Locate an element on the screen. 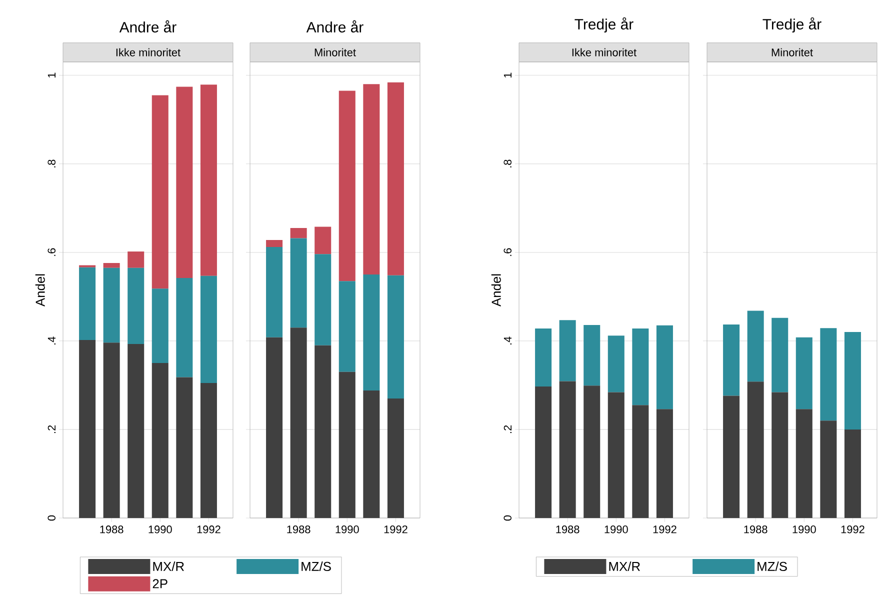 The height and width of the screenshot is (615, 879). legend-label: 2P is located at coordinates (160, 583).